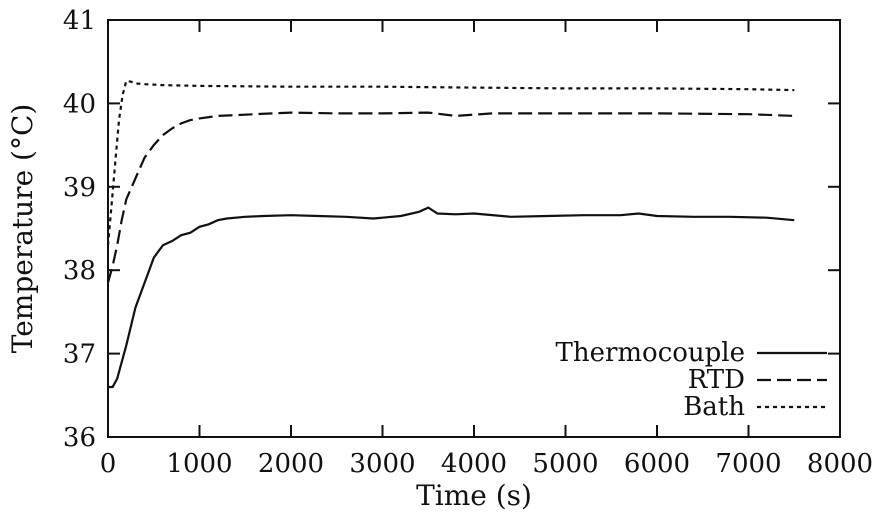 The height and width of the screenshot is (520, 889). What do you see at coordinates (22, 229) in the screenshot?
I see `y-axis-label: Temperature (°C)` at bounding box center [22, 229].